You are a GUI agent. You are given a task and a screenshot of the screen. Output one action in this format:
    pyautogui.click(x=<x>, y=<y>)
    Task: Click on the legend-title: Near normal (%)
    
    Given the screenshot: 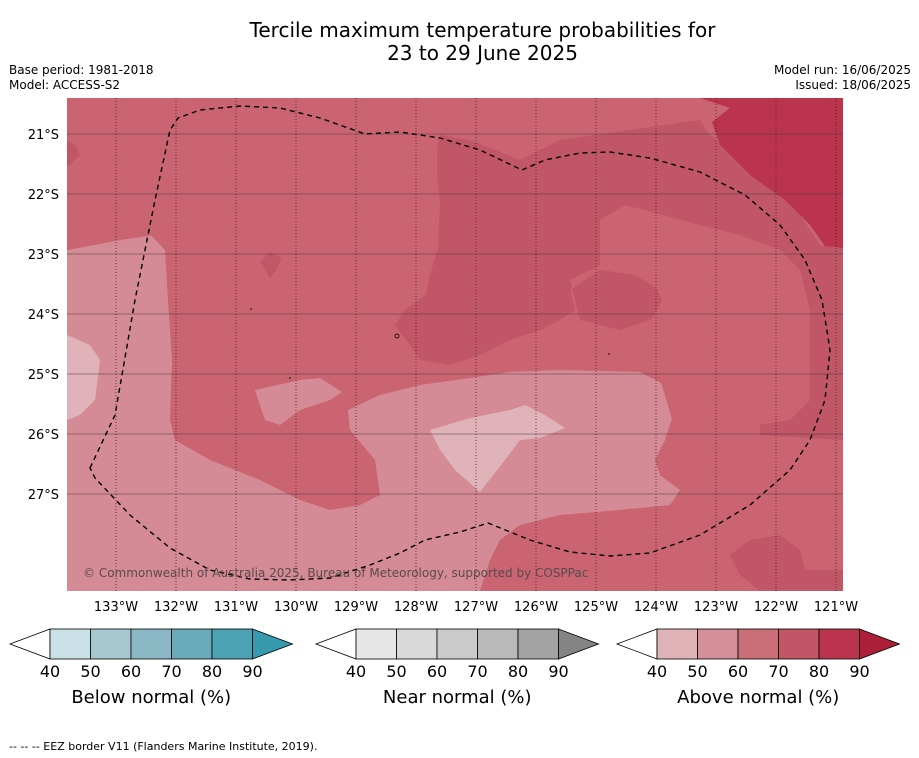 What is the action you would take?
    pyautogui.click(x=457, y=697)
    